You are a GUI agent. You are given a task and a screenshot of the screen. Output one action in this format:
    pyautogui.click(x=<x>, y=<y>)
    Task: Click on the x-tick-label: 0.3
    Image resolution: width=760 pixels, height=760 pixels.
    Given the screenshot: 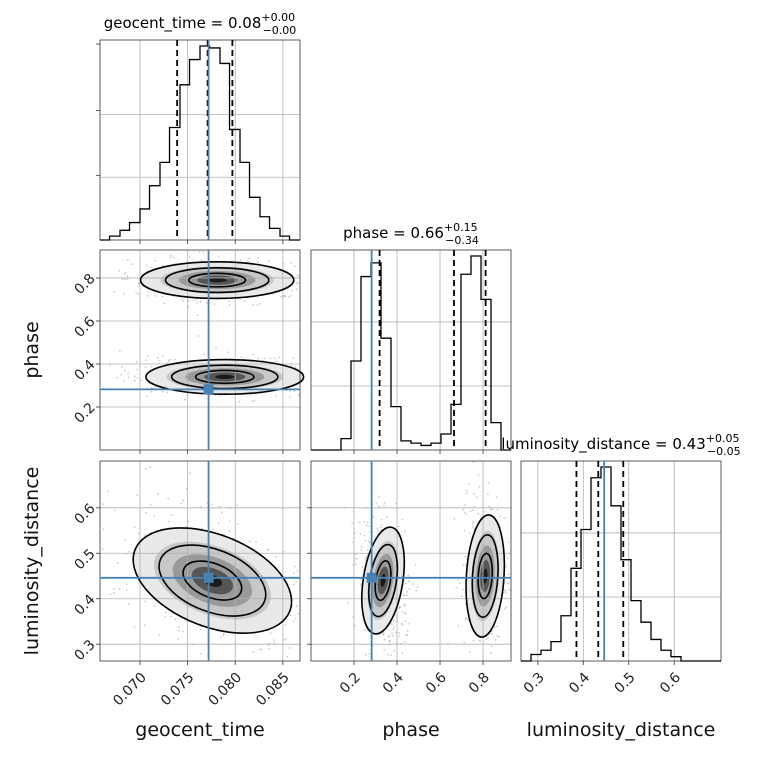 What is the action you would take?
    pyautogui.click(x=534, y=683)
    